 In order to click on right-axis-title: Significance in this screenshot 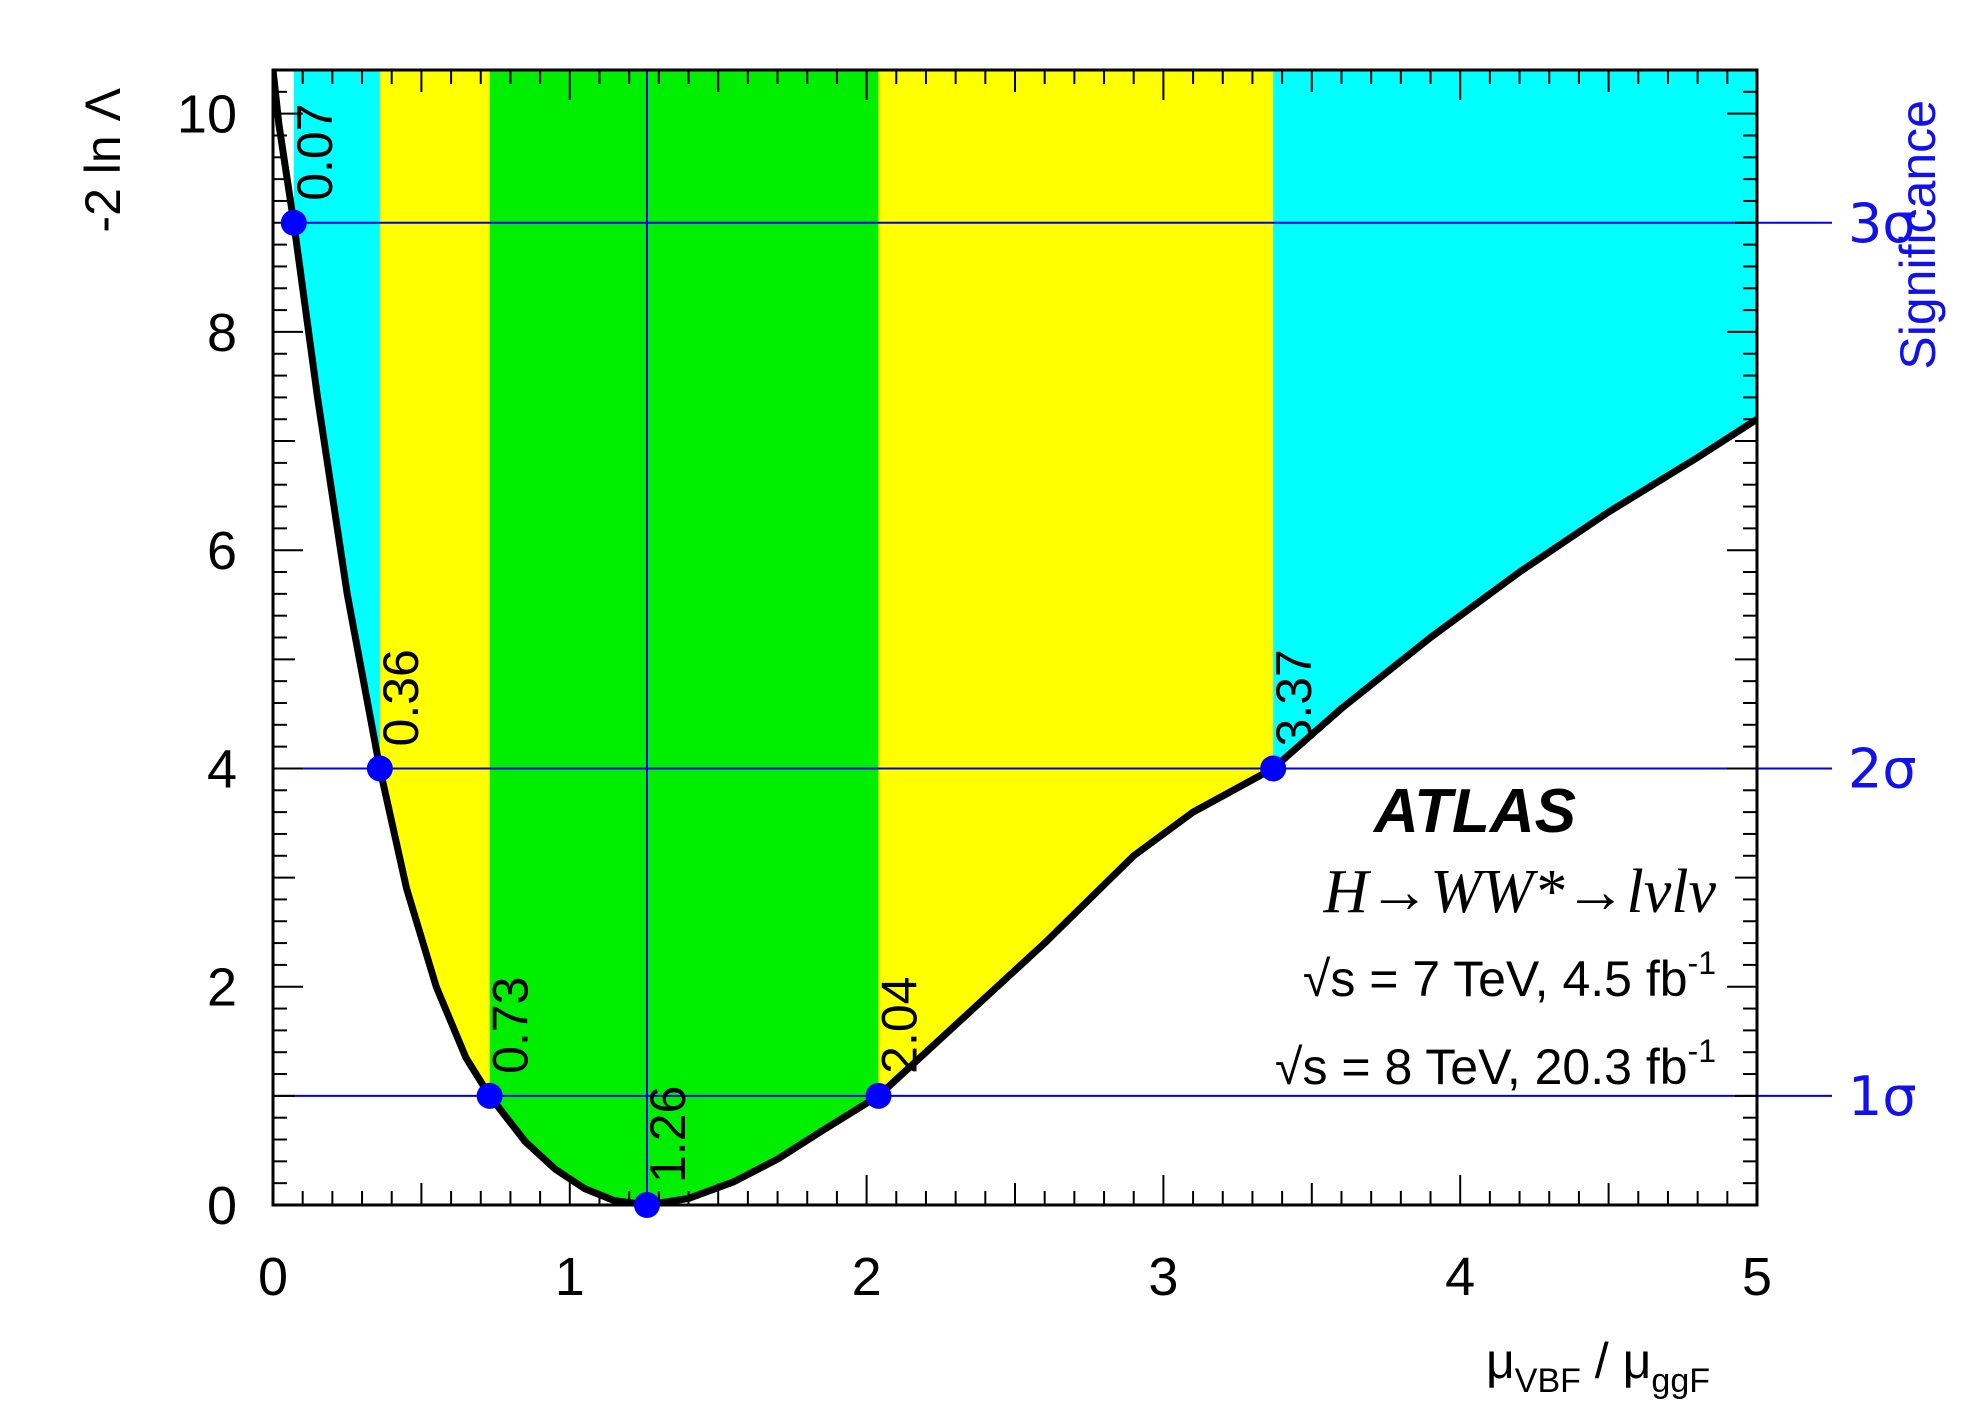, I will do `click(1918, 235)`.